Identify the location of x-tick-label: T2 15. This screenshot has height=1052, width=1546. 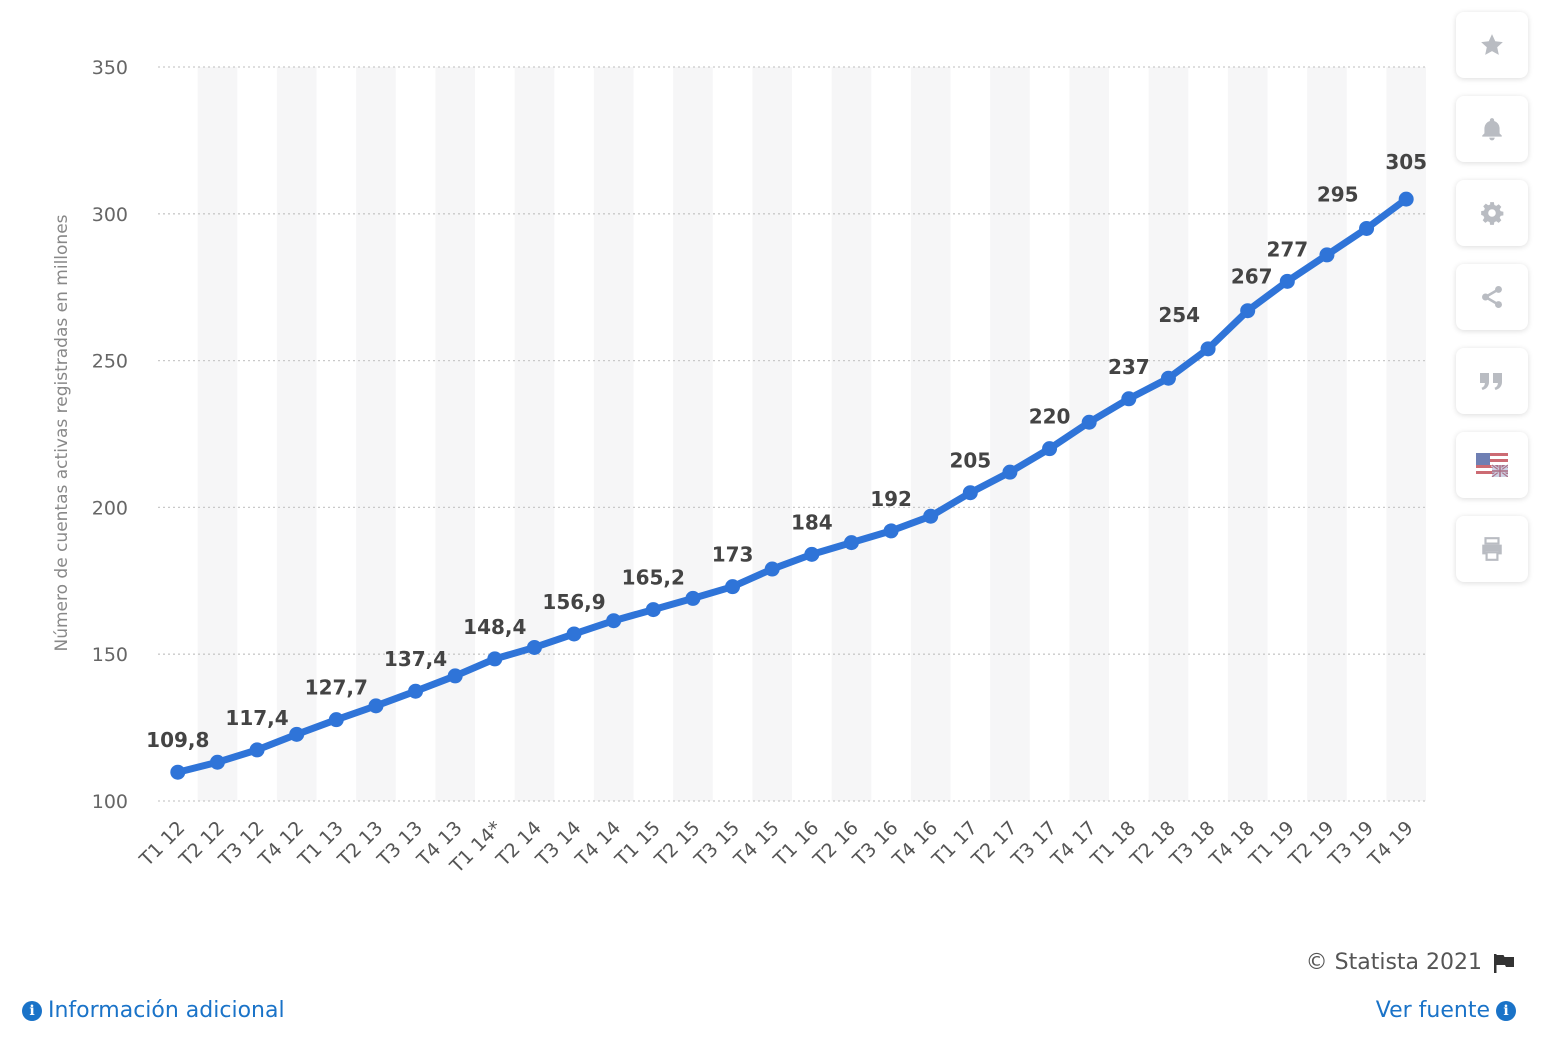
(677, 844).